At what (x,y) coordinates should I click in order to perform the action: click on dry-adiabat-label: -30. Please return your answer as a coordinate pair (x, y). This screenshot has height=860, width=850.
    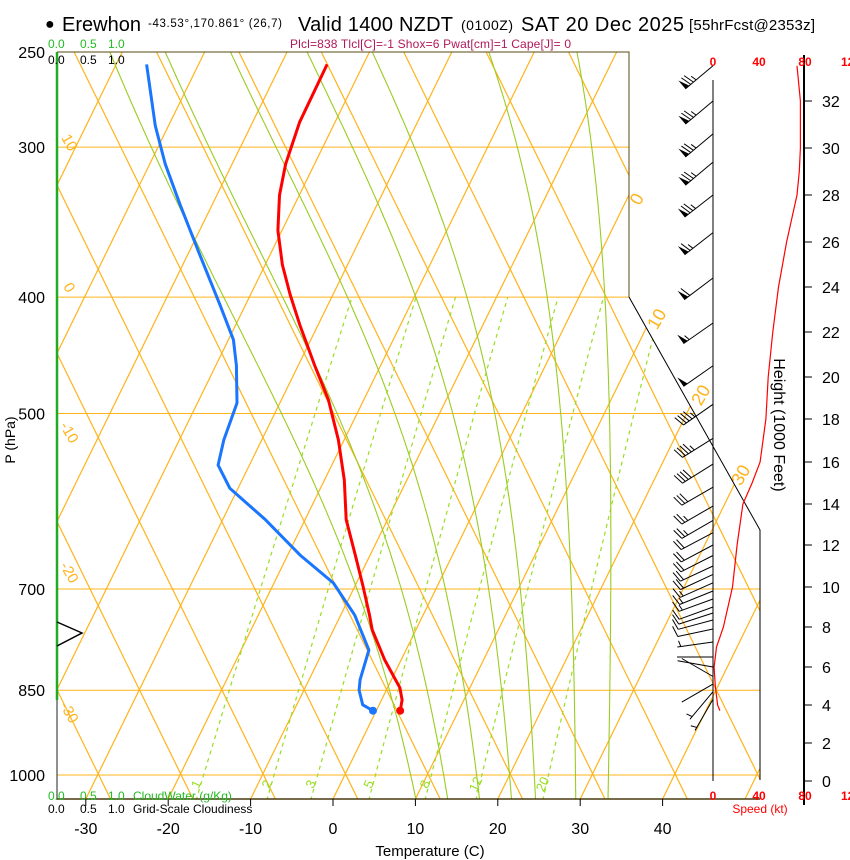
    Looking at the image, I should click on (69, 712).